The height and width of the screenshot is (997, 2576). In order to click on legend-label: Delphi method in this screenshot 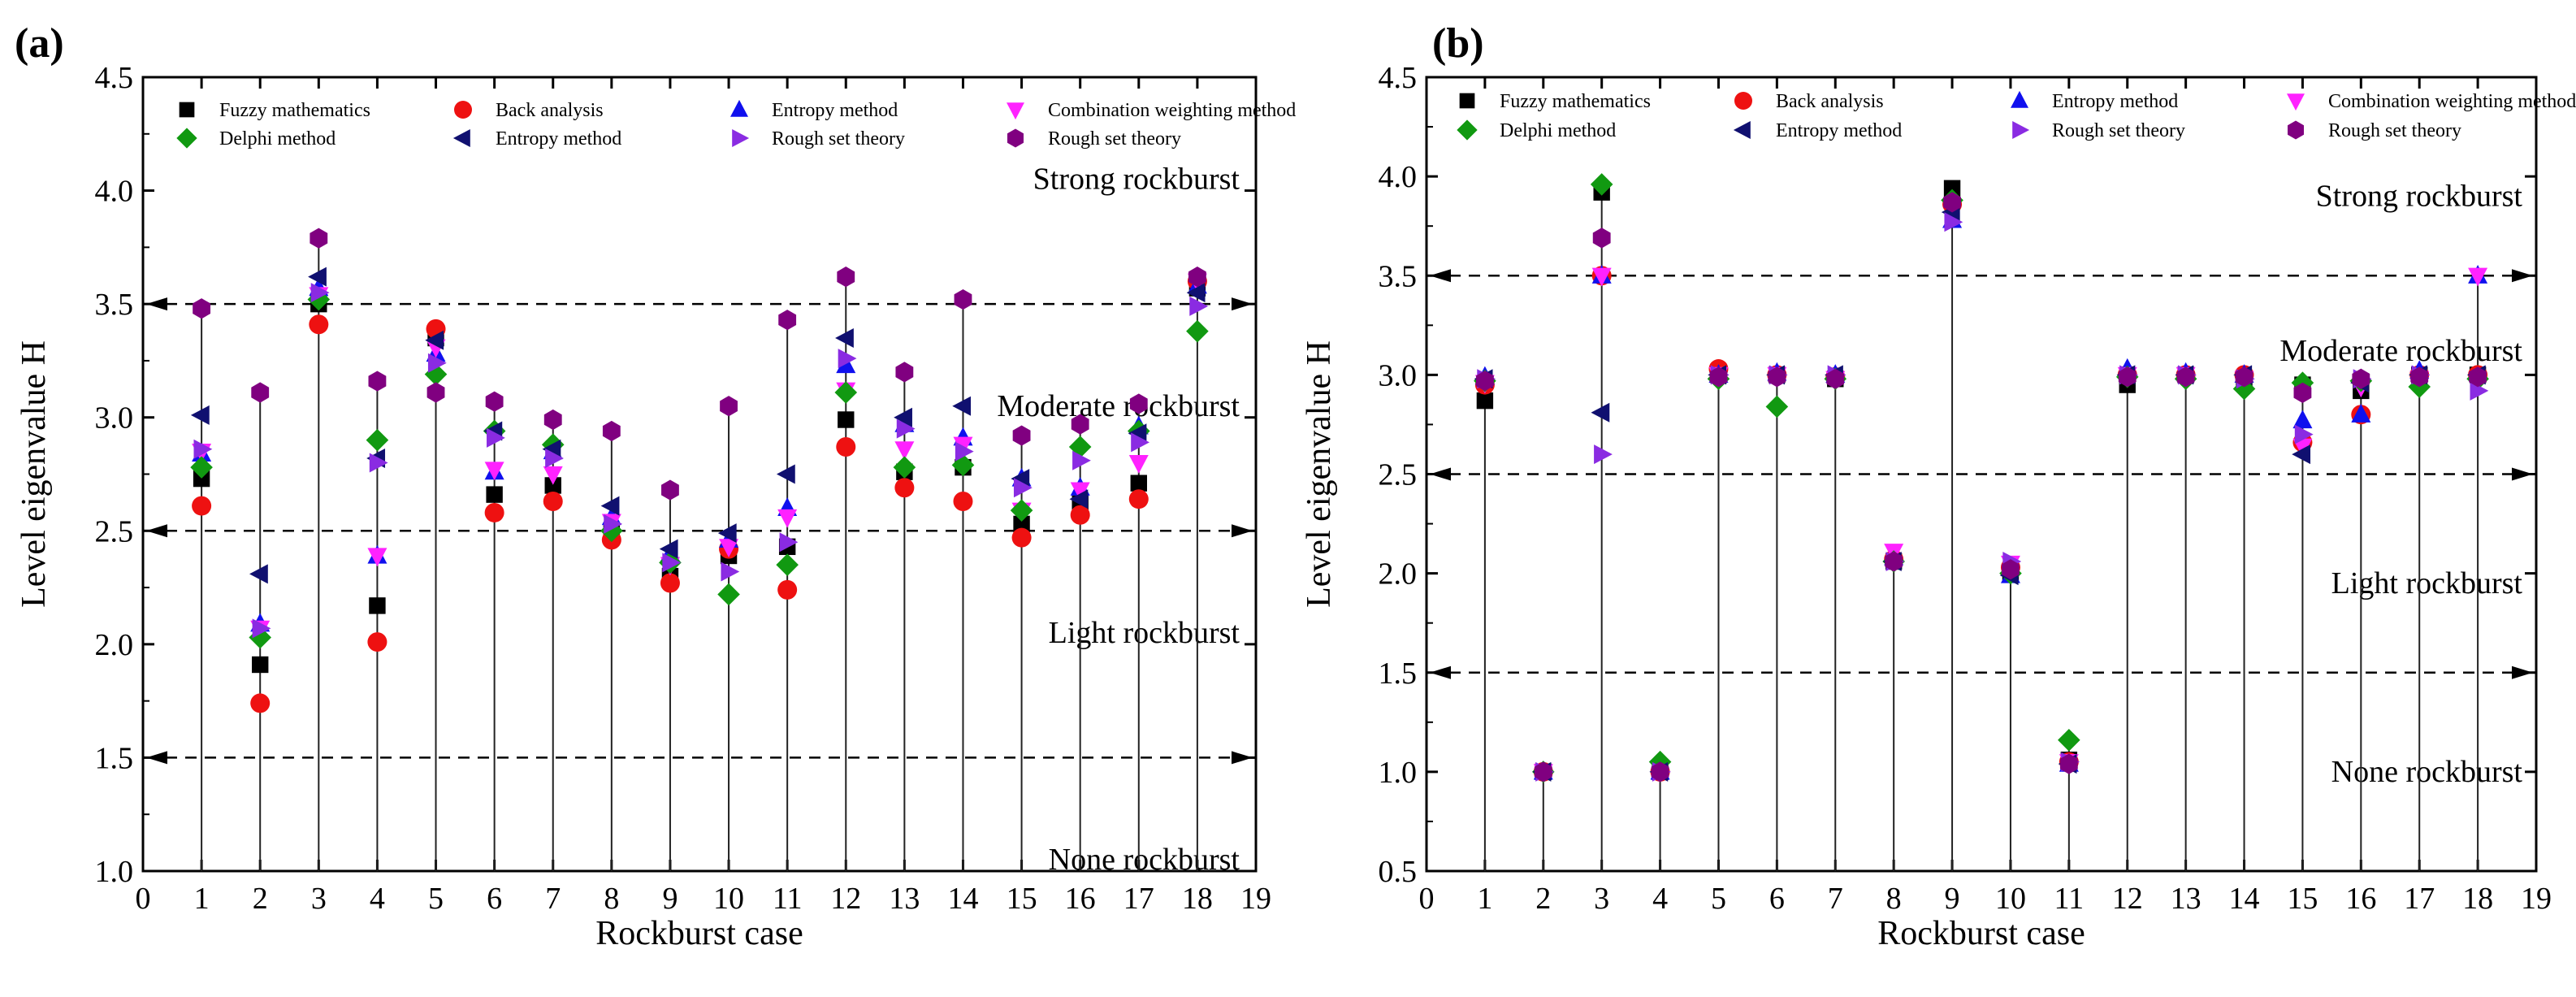, I will do `click(1558, 130)`.